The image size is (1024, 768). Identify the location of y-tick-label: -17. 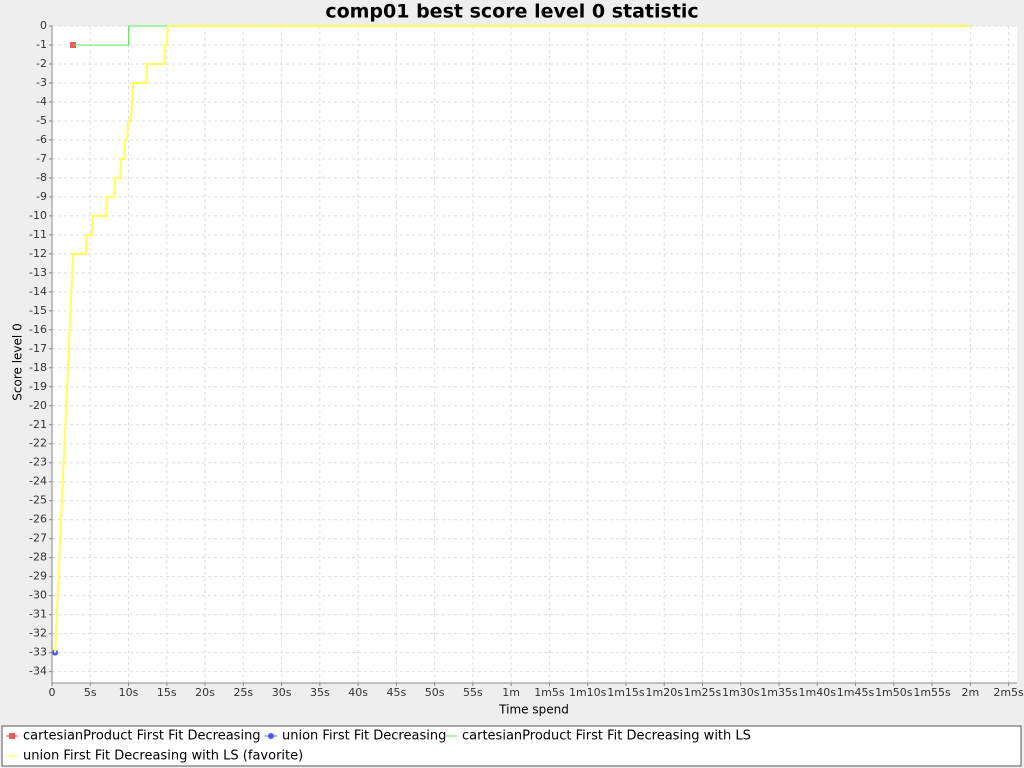
(38, 348).